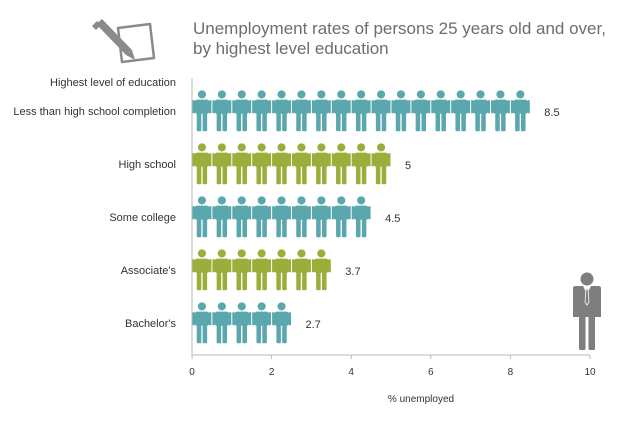 The image size is (640, 427). I want to click on value-label: 3.7, so click(352, 272).